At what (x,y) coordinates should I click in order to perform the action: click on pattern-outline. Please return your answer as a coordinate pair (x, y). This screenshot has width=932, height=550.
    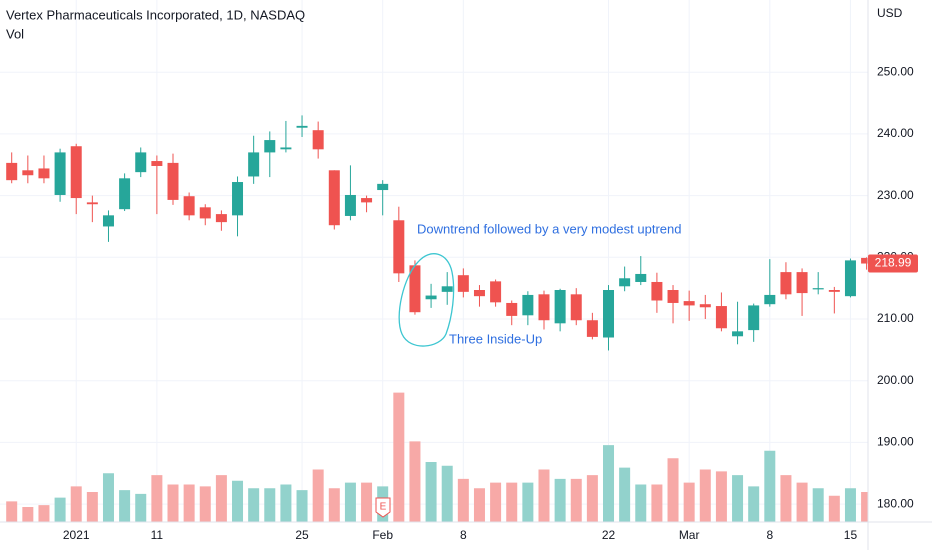
    Looking at the image, I should click on (426, 300).